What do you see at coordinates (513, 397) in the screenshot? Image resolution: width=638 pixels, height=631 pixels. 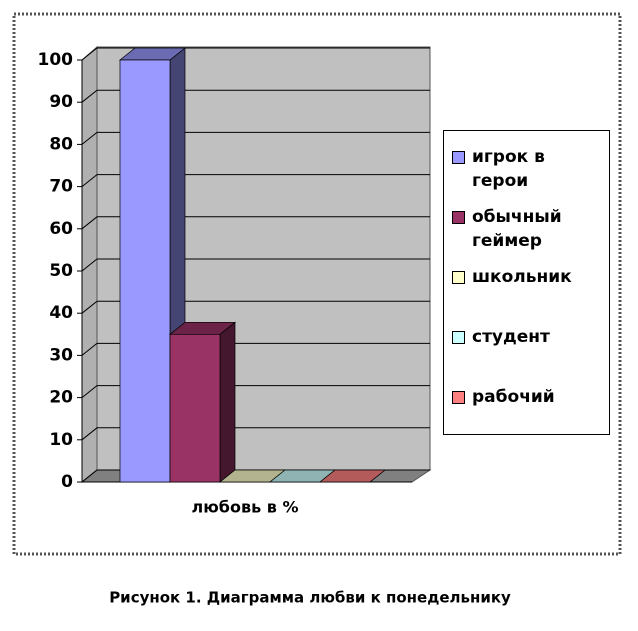 I see `legend-label: рабочий` at bounding box center [513, 397].